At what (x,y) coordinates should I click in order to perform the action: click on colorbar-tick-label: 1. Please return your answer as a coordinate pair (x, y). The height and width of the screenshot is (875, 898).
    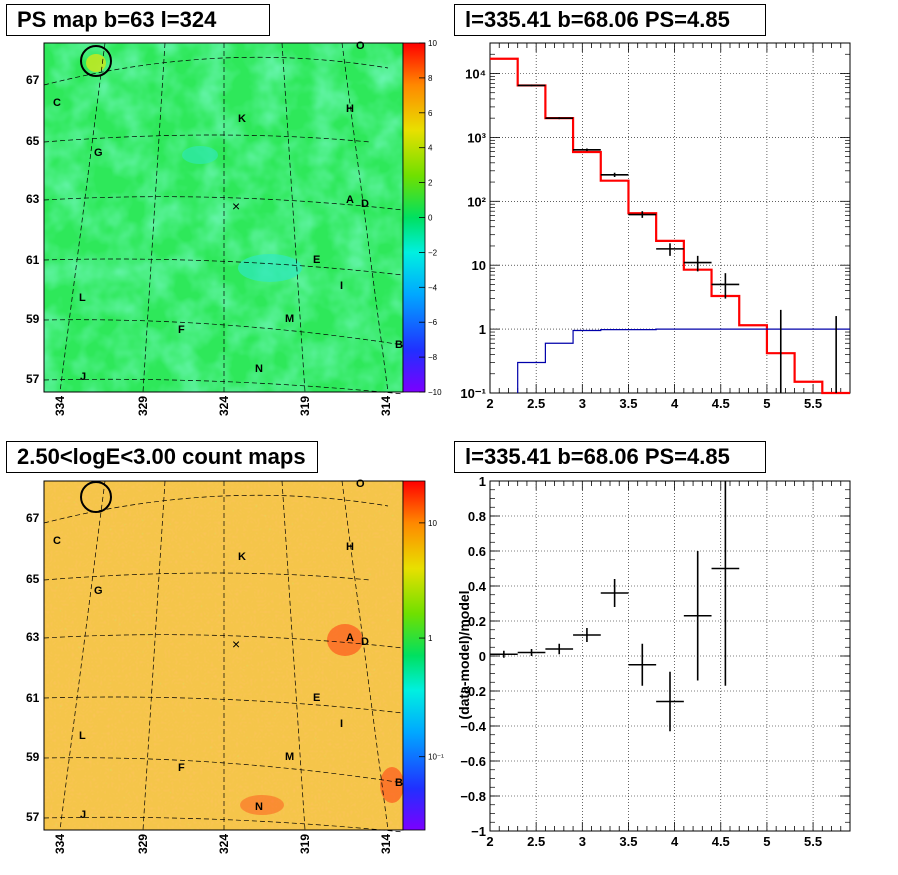
    Looking at the image, I should click on (430, 638).